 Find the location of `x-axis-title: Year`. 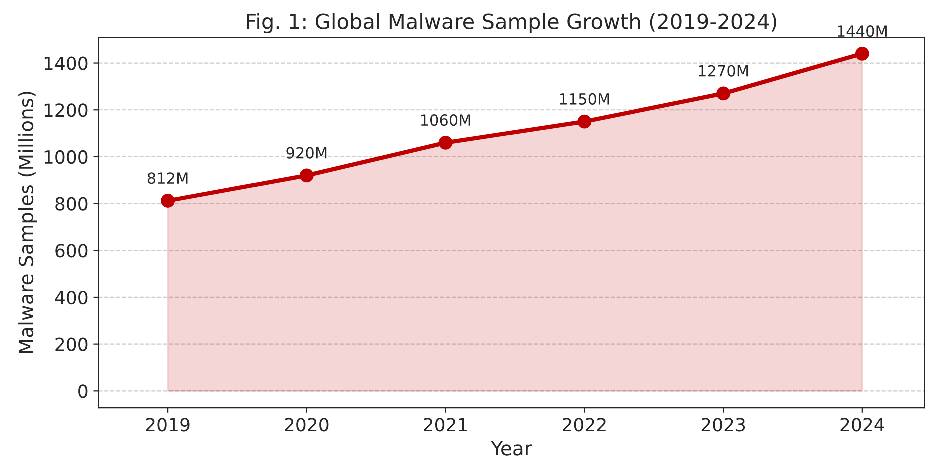

x-axis-title: Year is located at coordinates (511, 448).